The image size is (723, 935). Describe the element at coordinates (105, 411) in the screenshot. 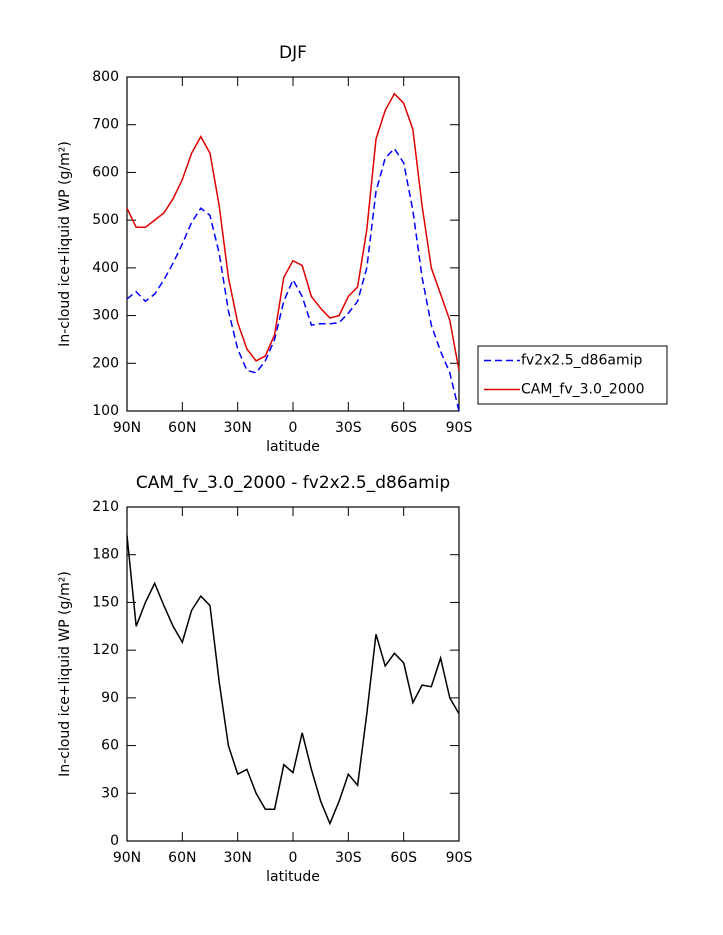

I see `y-tick-label: 100` at that location.